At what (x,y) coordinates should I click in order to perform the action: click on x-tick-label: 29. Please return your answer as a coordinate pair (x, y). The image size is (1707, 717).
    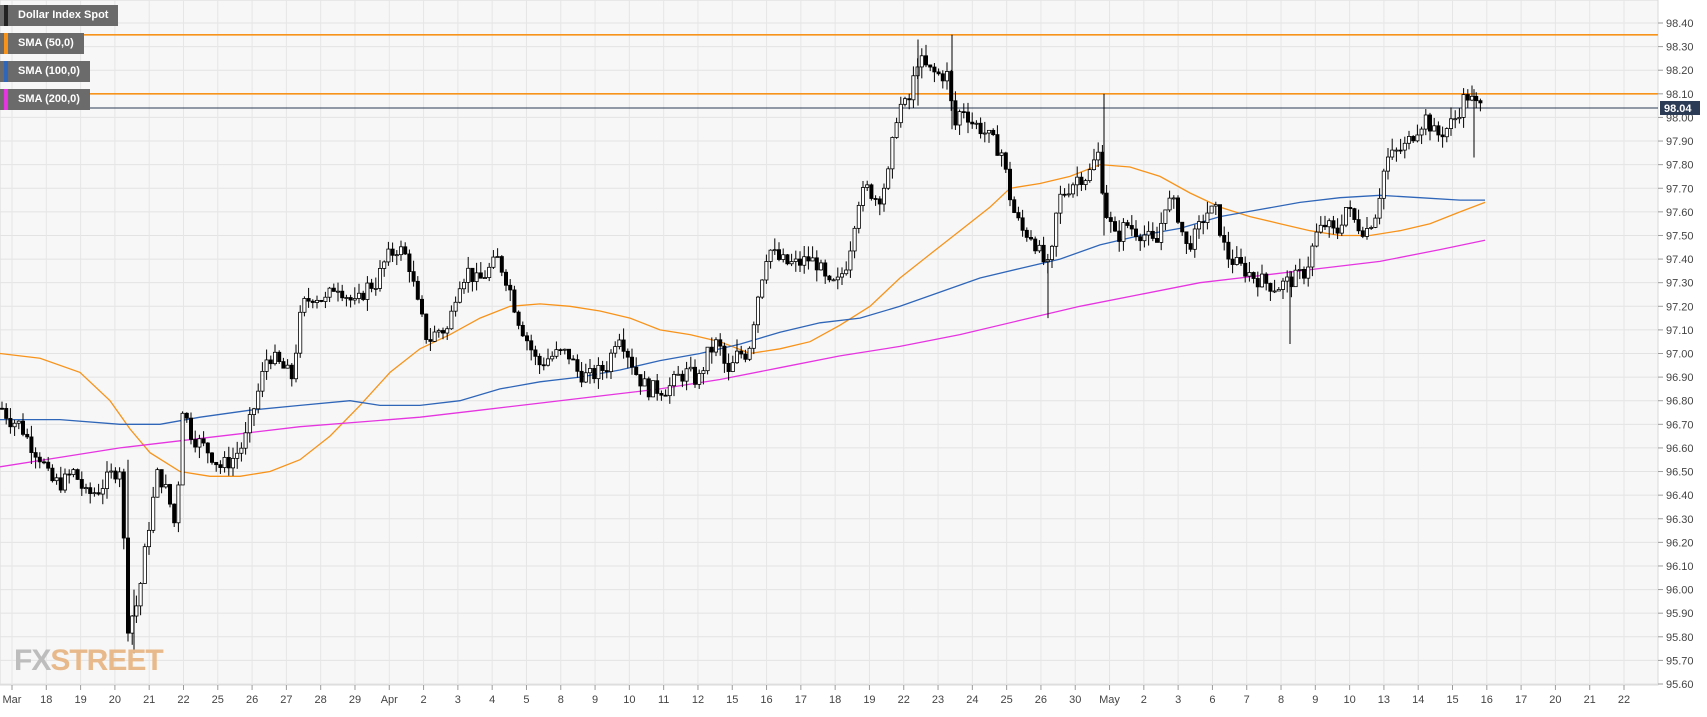
    Looking at the image, I should click on (355, 700).